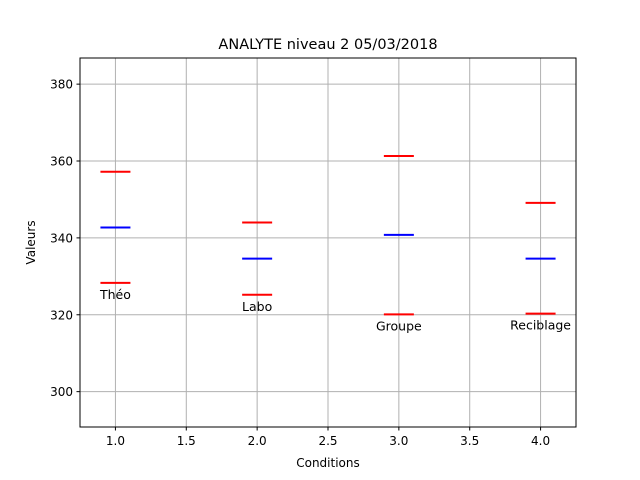 The width and height of the screenshot is (640, 480). What do you see at coordinates (31, 242) in the screenshot?
I see `y-axis-label: Valeurs` at bounding box center [31, 242].